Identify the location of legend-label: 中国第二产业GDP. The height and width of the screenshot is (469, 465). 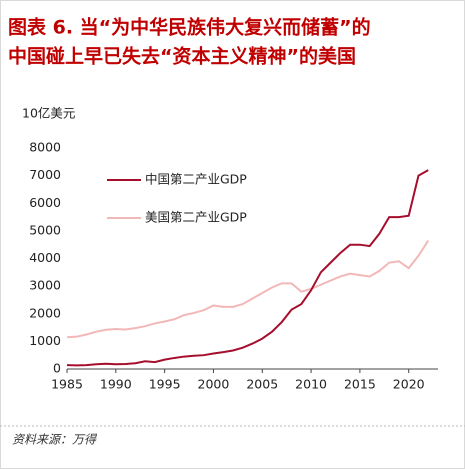
(196, 179).